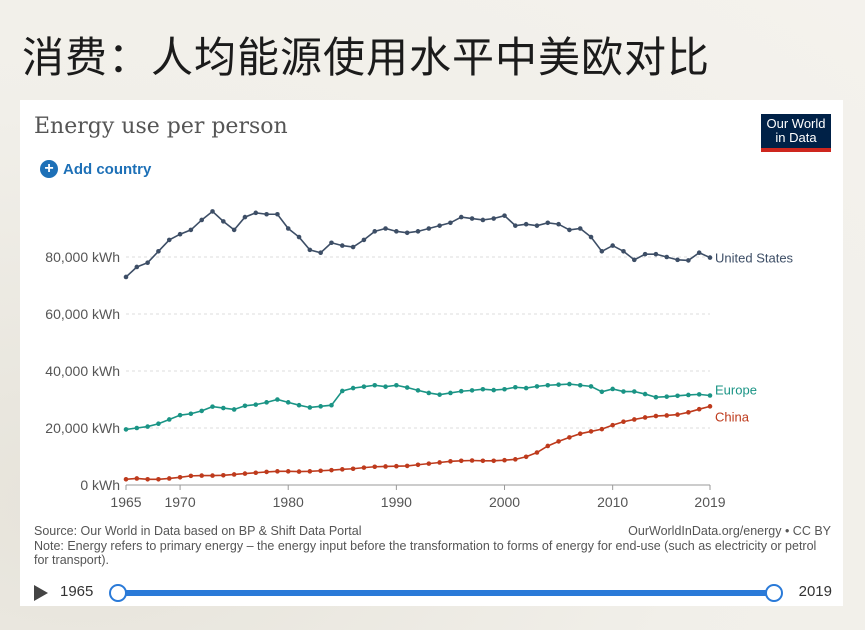 This screenshot has width=865, height=630. Describe the element at coordinates (179, 502) in the screenshot. I see `x-tick-label: 1970` at that location.